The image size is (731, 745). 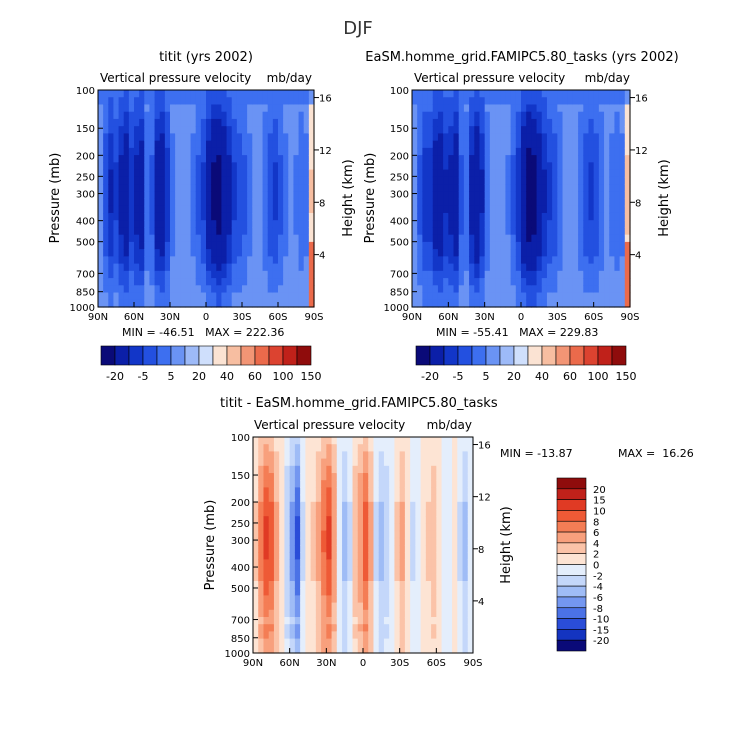 What do you see at coordinates (399, 129) in the screenshot?
I see `y-tick-label: 150` at bounding box center [399, 129].